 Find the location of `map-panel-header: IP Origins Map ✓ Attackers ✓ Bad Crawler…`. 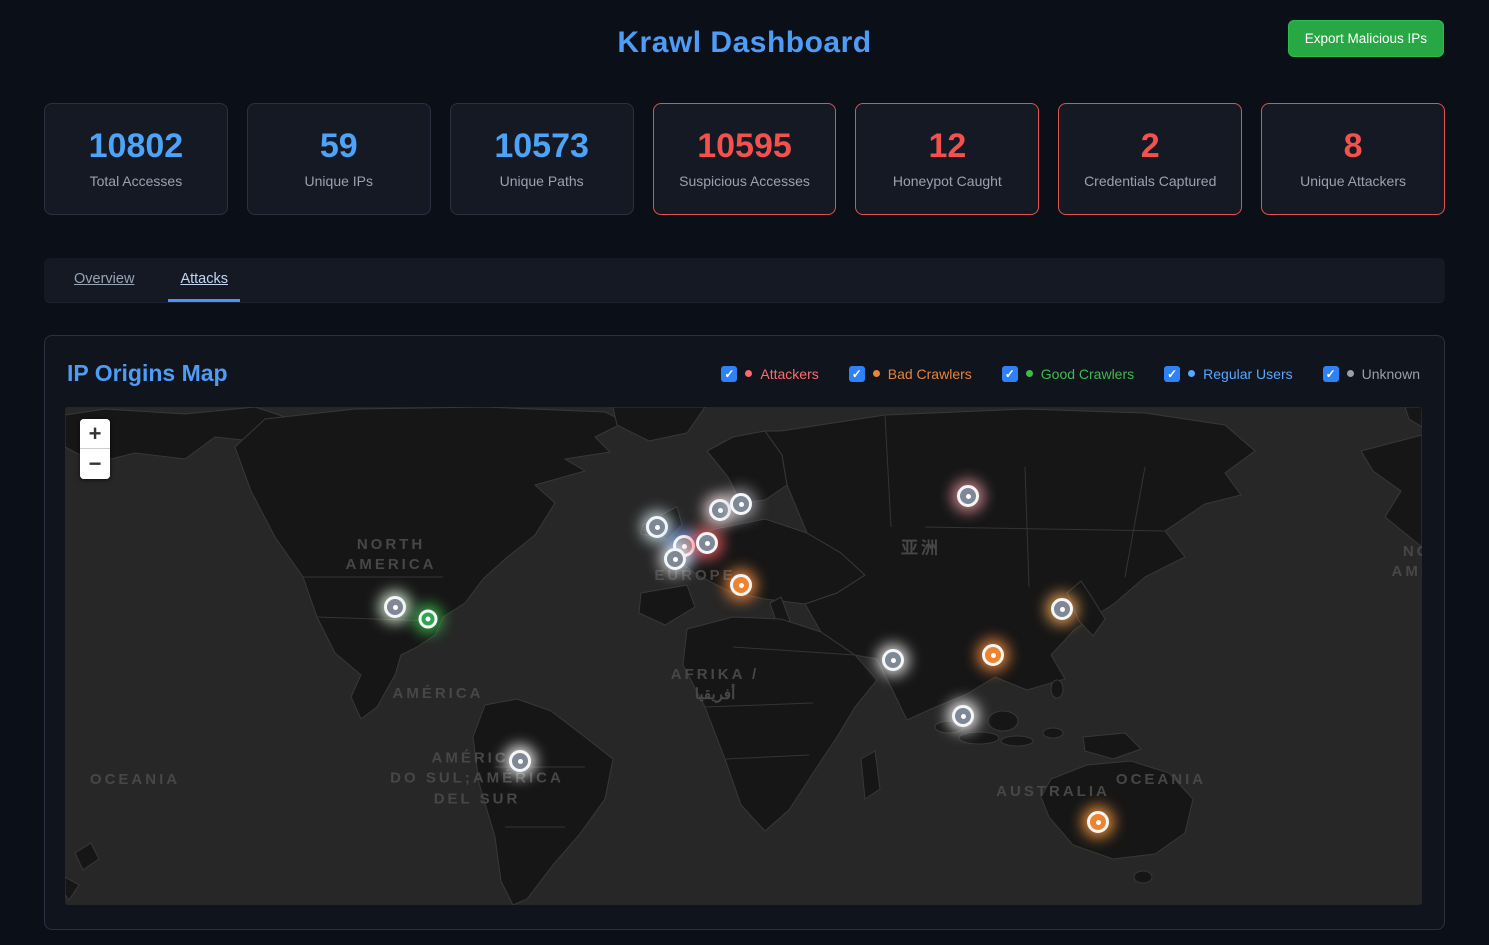

map-panel-header: IP Origins Map ✓ Attackers ✓ Bad Crawler… is located at coordinates (742, 383).